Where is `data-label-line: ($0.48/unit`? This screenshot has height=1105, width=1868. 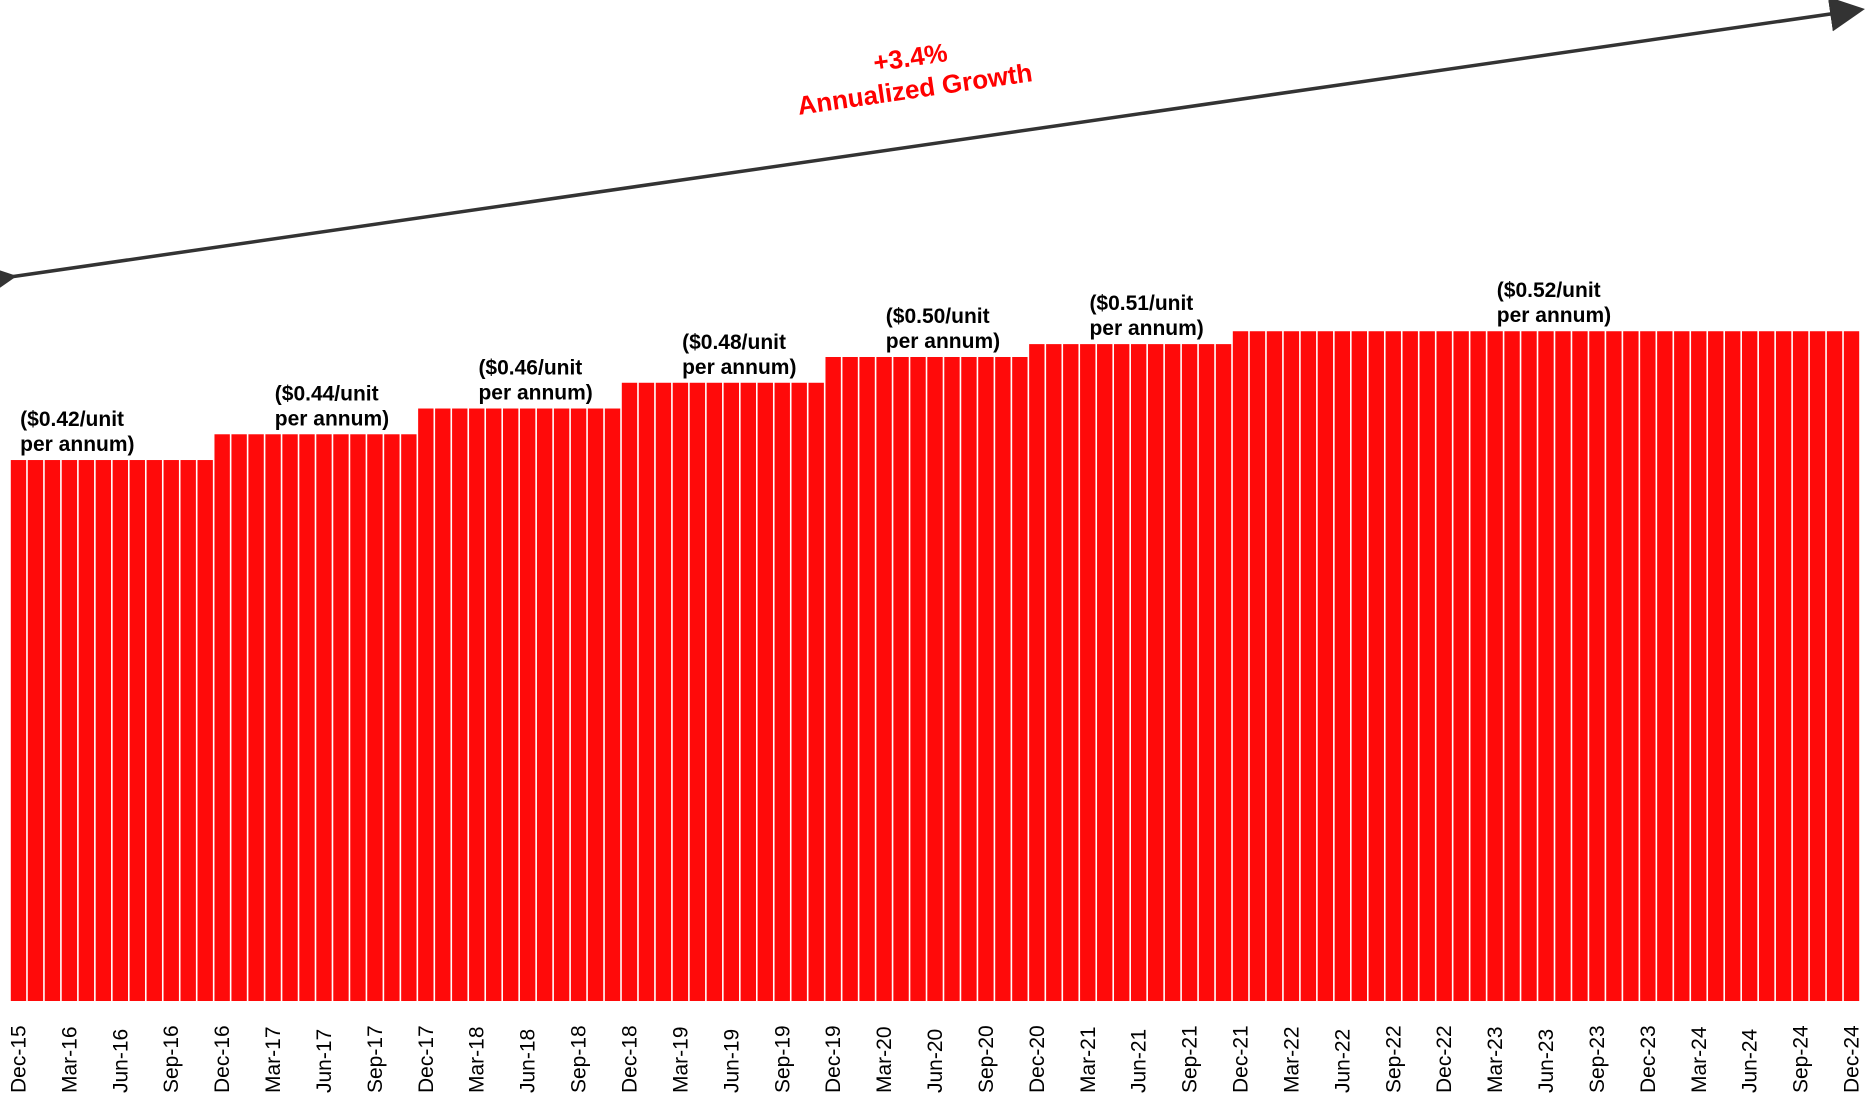
data-label-line: ($0.48/unit is located at coordinates (734, 342).